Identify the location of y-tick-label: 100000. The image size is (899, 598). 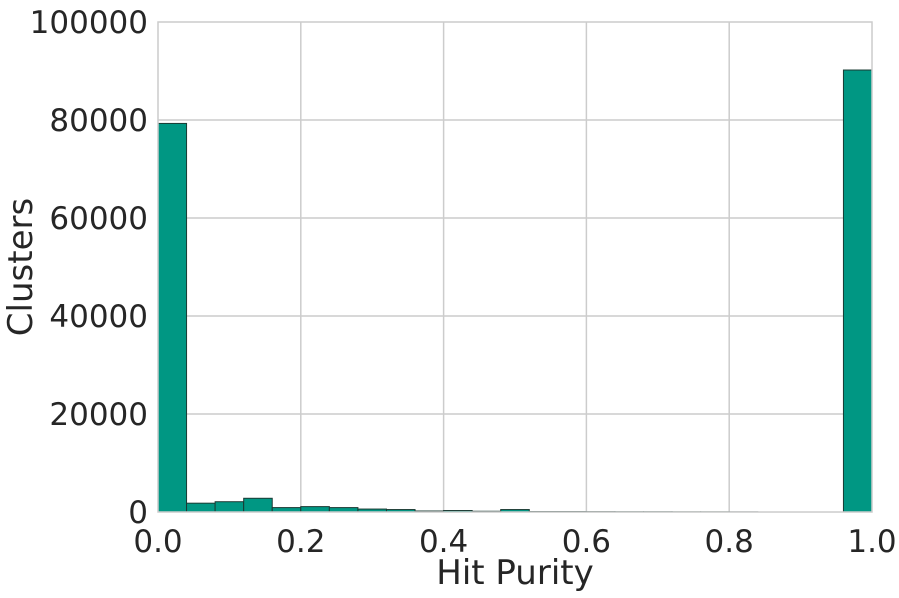
(89, 23).